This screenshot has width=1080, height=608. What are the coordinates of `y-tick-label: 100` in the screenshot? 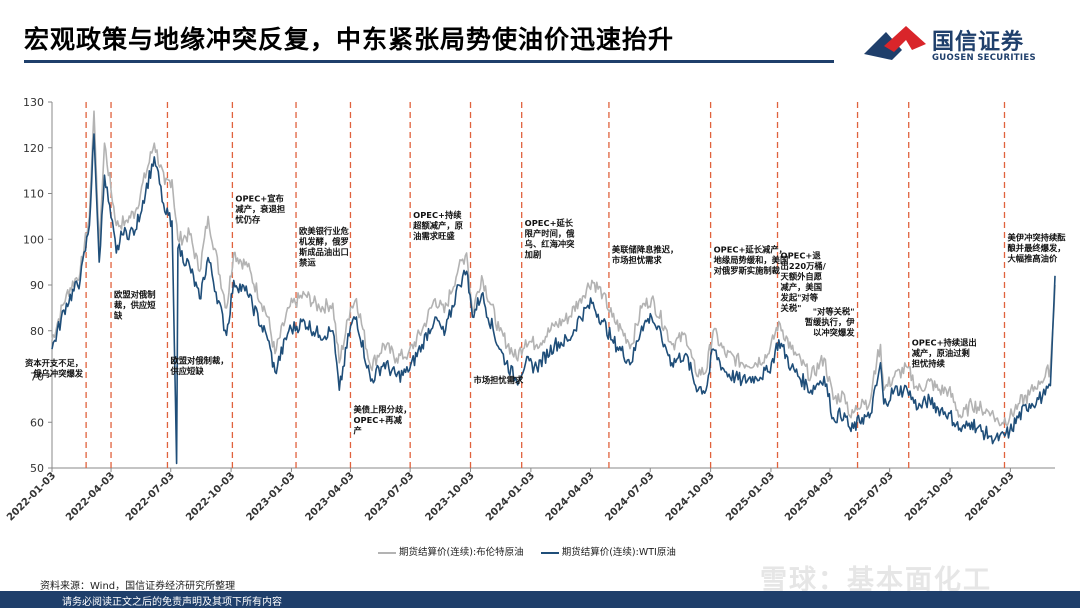 It's located at (33, 239).